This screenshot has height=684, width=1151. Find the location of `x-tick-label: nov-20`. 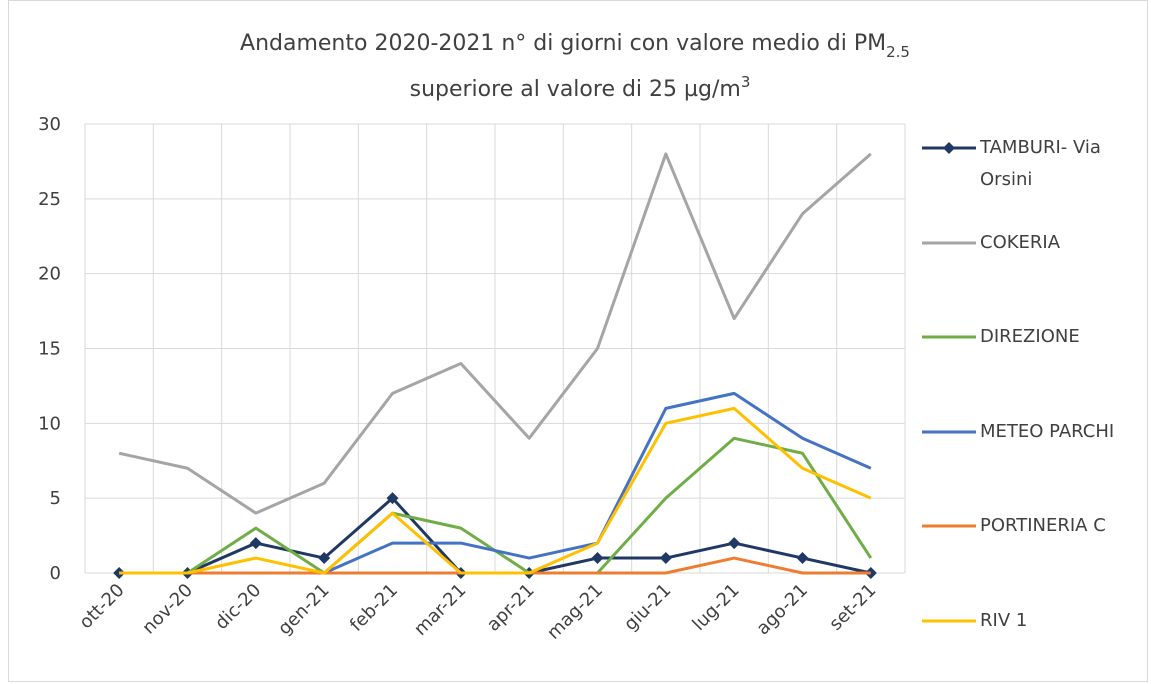

x-tick-label: nov-20 is located at coordinates (167, 609).